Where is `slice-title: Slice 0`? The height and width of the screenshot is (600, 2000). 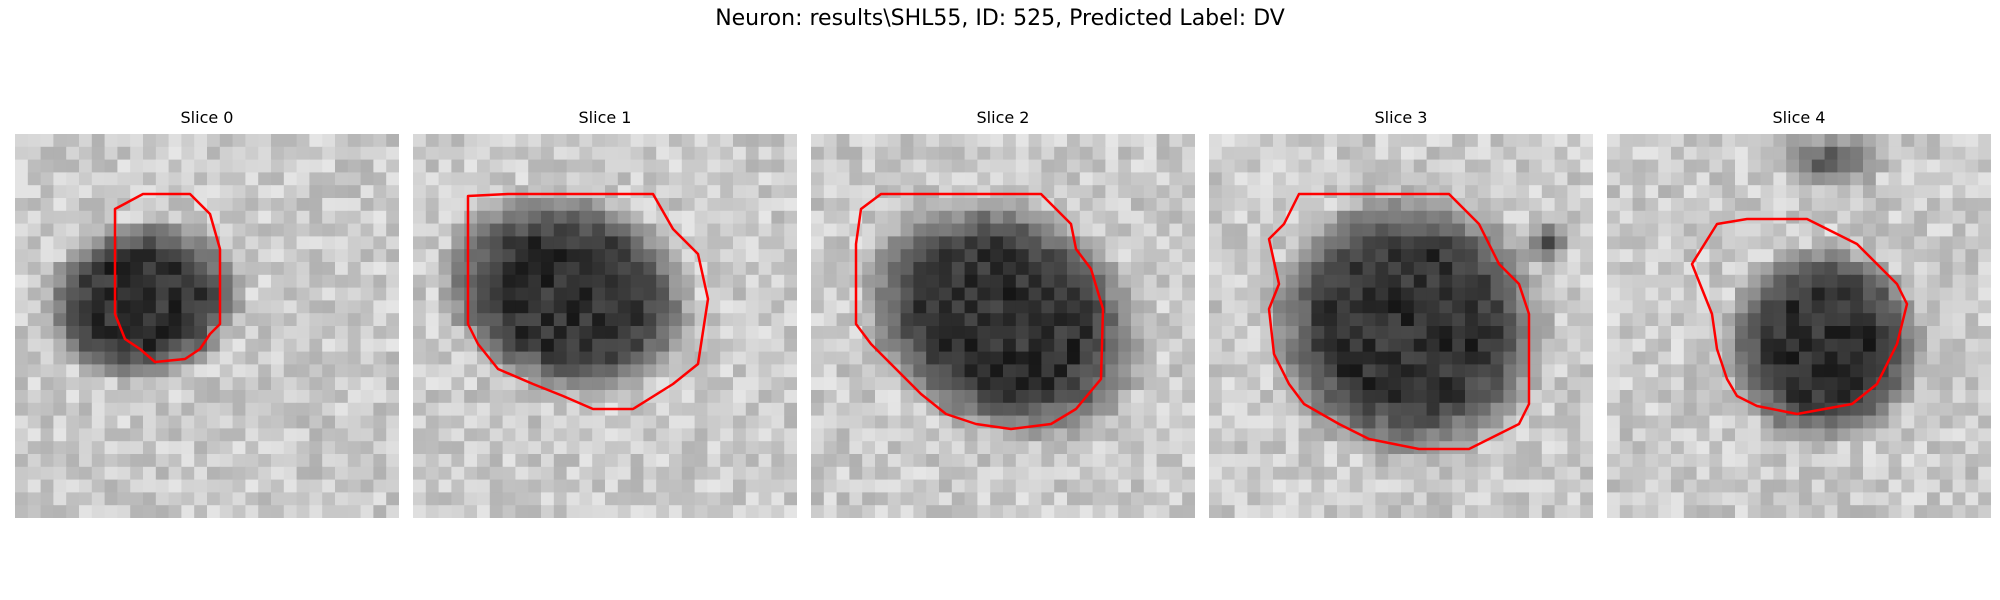 slice-title: Slice 0 is located at coordinates (207, 117).